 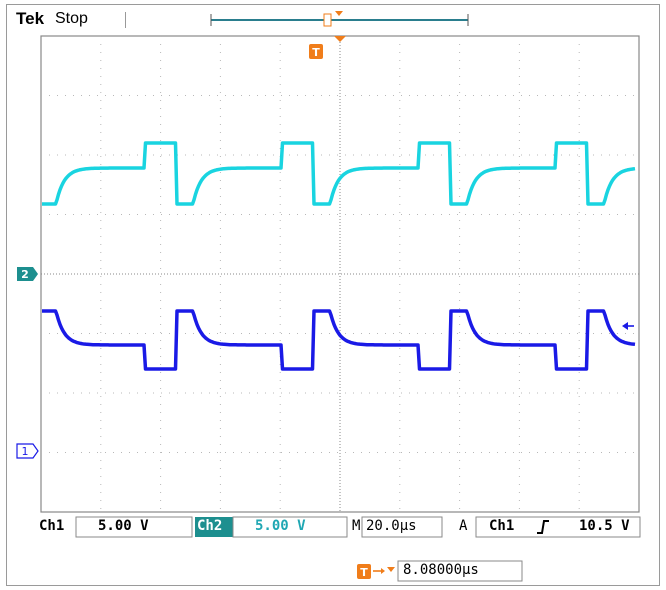 What do you see at coordinates (356, 526) in the screenshot?
I see `timebase-prefix: M` at bounding box center [356, 526].